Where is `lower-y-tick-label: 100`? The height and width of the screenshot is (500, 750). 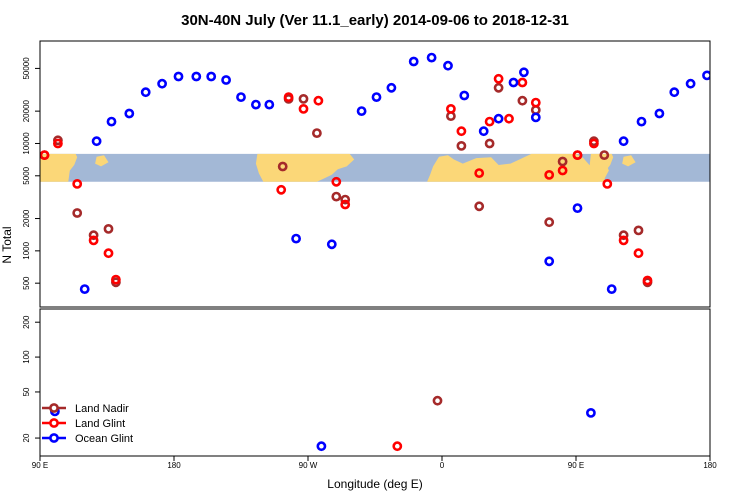
lower-y-tick-label: 100 is located at coordinates (26, 357).